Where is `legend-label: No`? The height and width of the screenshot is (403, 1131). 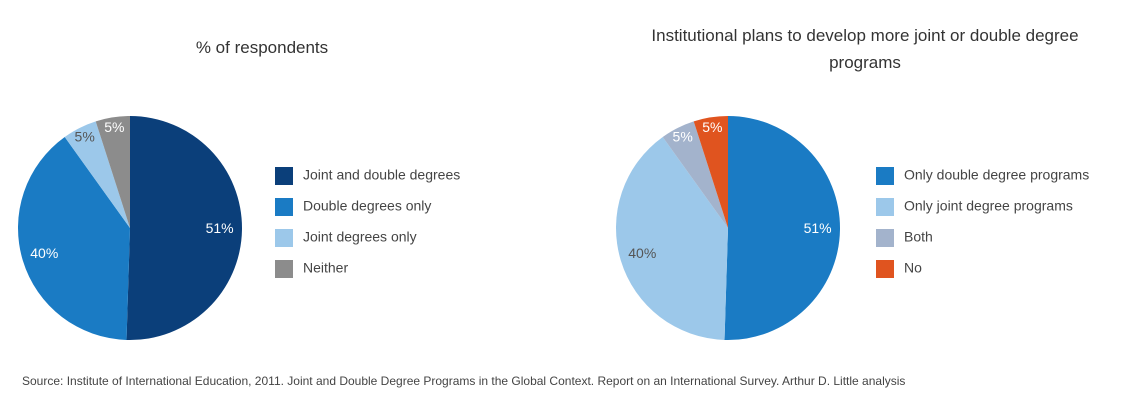 legend-label: No is located at coordinates (913, 268).